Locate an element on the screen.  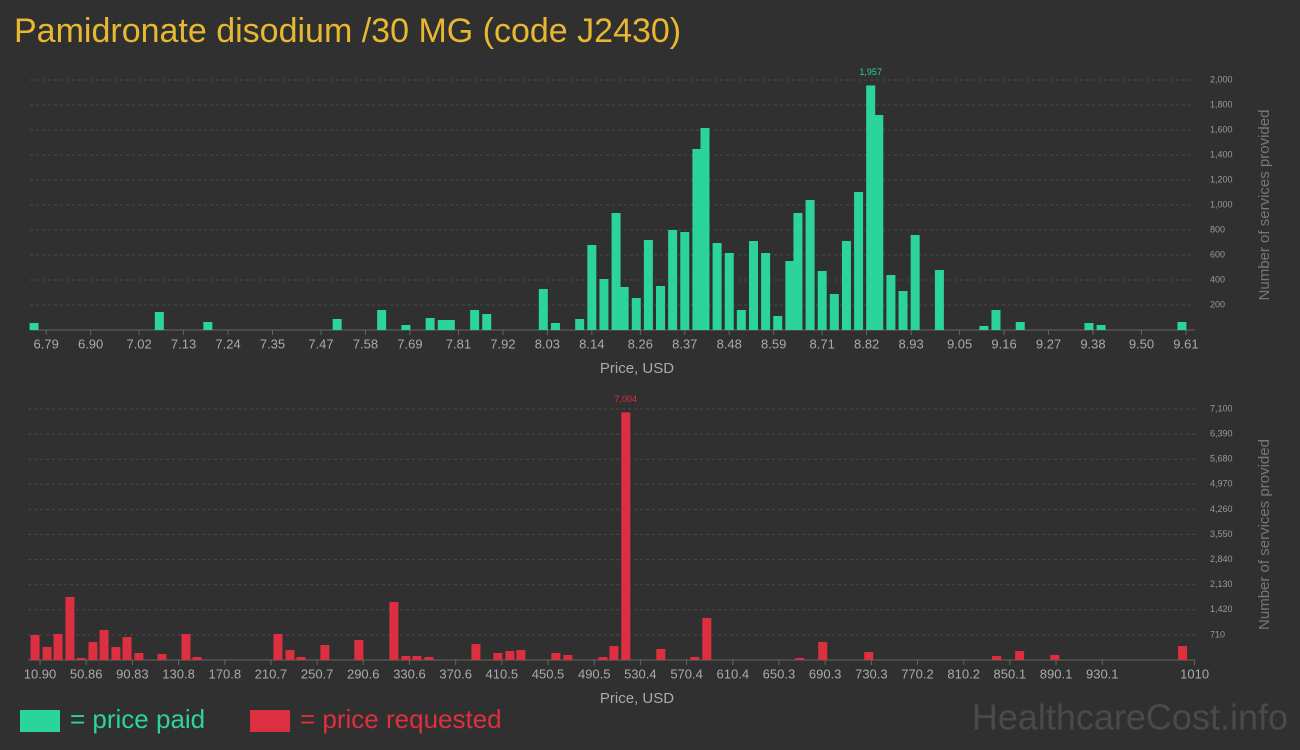
x-tick-label: 490.5 is located at coordinates (594, 673).